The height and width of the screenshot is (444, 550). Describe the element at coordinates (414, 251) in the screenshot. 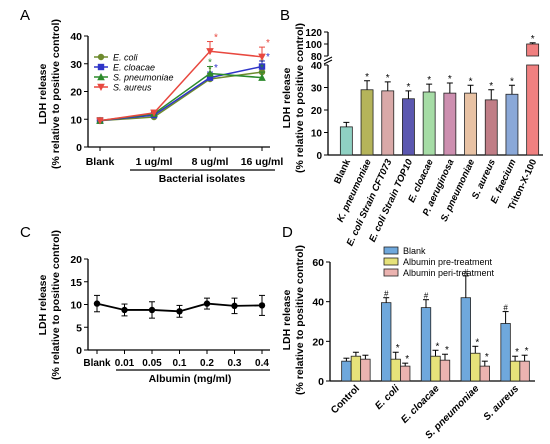

I see `legend-label: Blank` at that location.